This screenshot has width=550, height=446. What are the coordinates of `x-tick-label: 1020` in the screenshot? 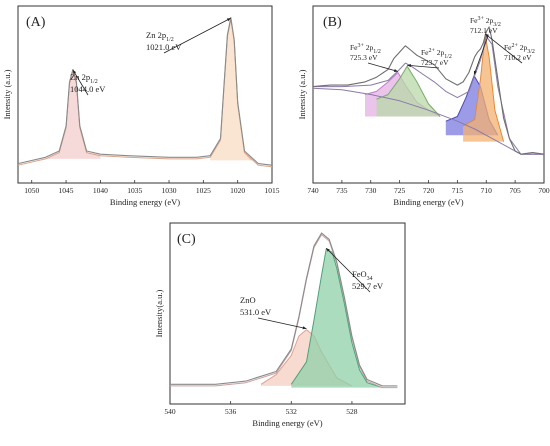 It's located at (237, 190).